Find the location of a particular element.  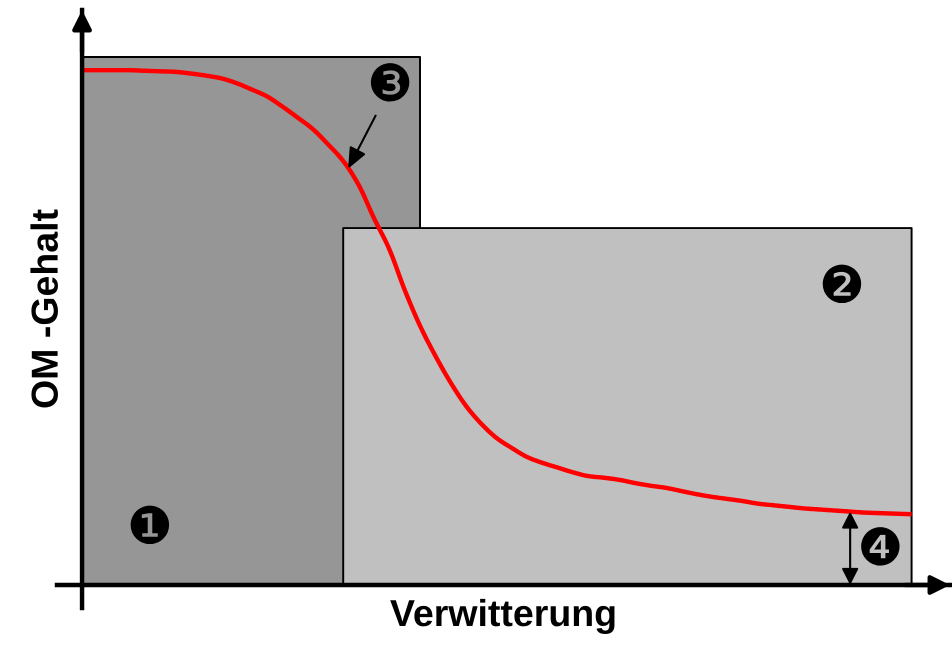

annotation: ❸ is located at coordinates (390, 82).